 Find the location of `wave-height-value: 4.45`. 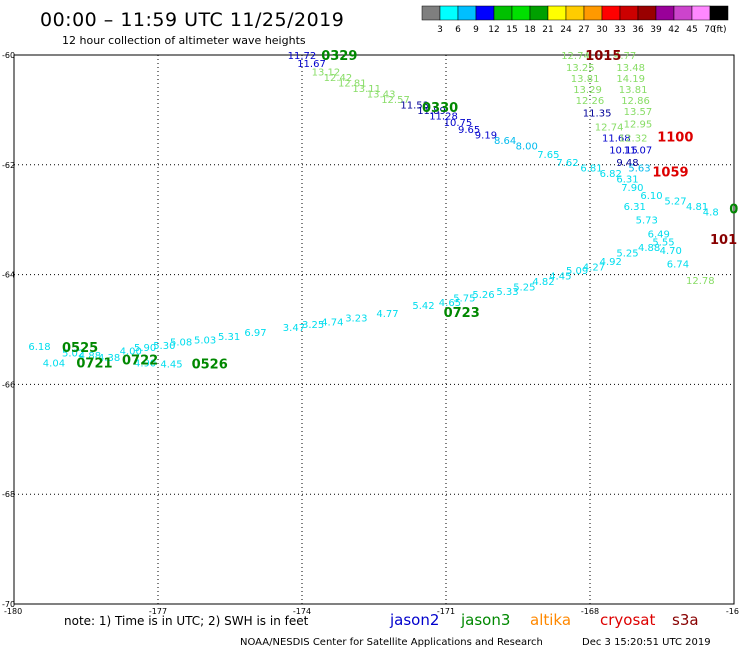

wave-height-value: 4.45 is located at coordinates (171, 365).